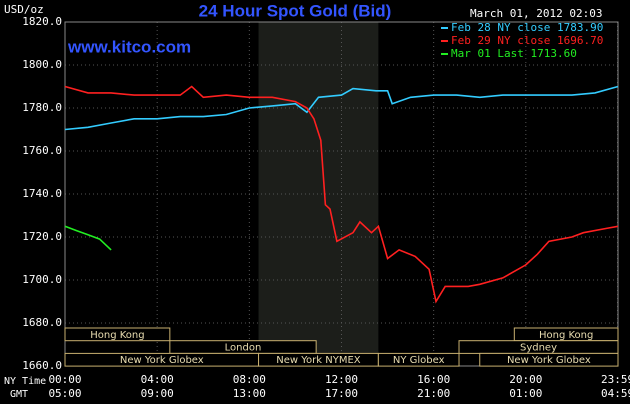 The image size is (630, 404). Describe the element at coordinates (24, 9) in the screenshot. I see `y-axis-label: USD/oz` at that location.